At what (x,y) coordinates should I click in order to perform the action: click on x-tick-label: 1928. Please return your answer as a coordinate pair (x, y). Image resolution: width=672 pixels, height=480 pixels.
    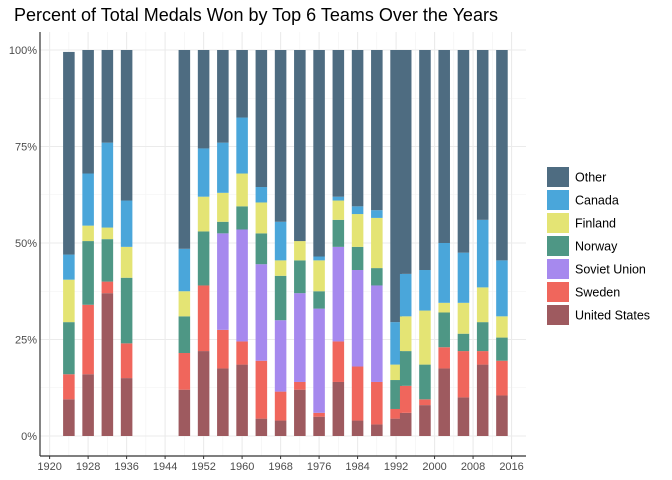
    Looking at the image, I should click on (88, 467).